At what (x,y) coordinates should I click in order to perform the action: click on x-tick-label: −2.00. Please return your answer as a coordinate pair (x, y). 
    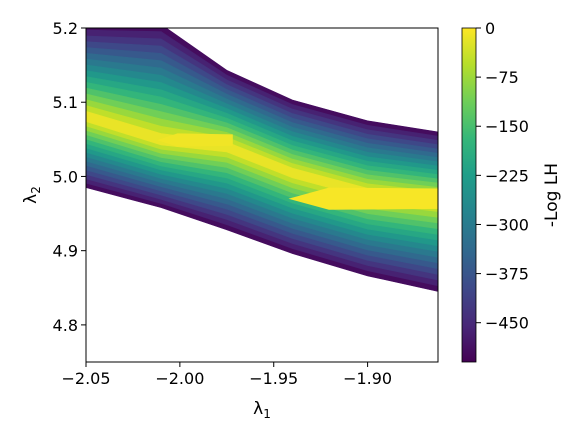
    Looking at the image, I should click on (179, 378).